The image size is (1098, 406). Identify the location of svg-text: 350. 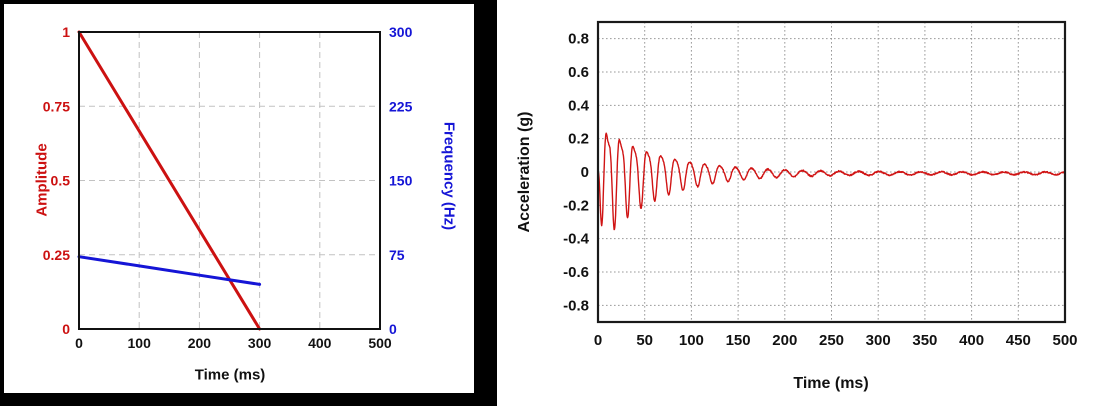
(924, 340).